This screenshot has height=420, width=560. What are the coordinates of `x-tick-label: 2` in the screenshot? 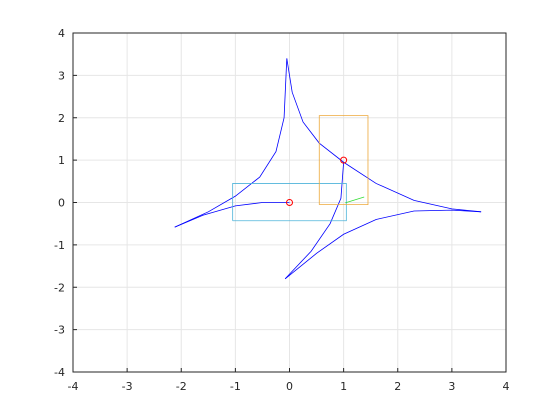 It's located at (397, 386).